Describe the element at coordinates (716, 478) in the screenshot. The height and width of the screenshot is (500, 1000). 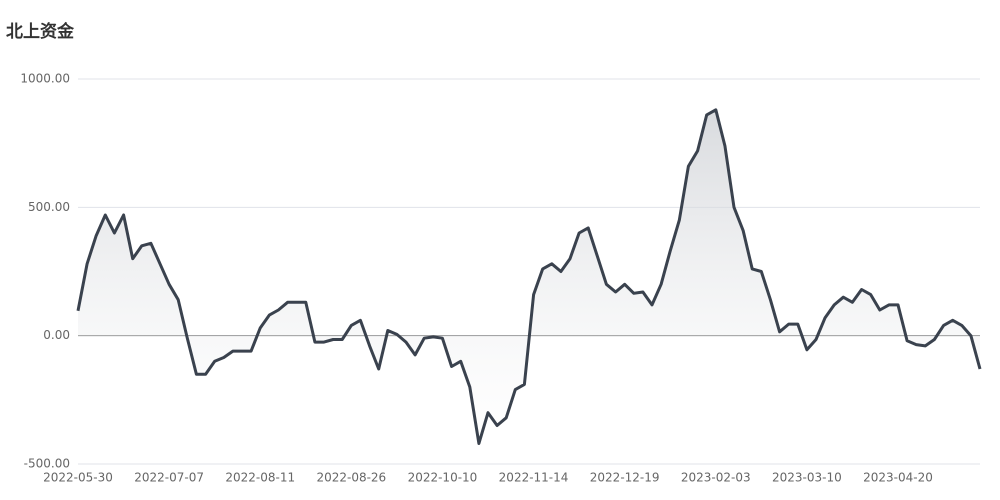
I see `x-tick-label: 2023-02-03` at that location.